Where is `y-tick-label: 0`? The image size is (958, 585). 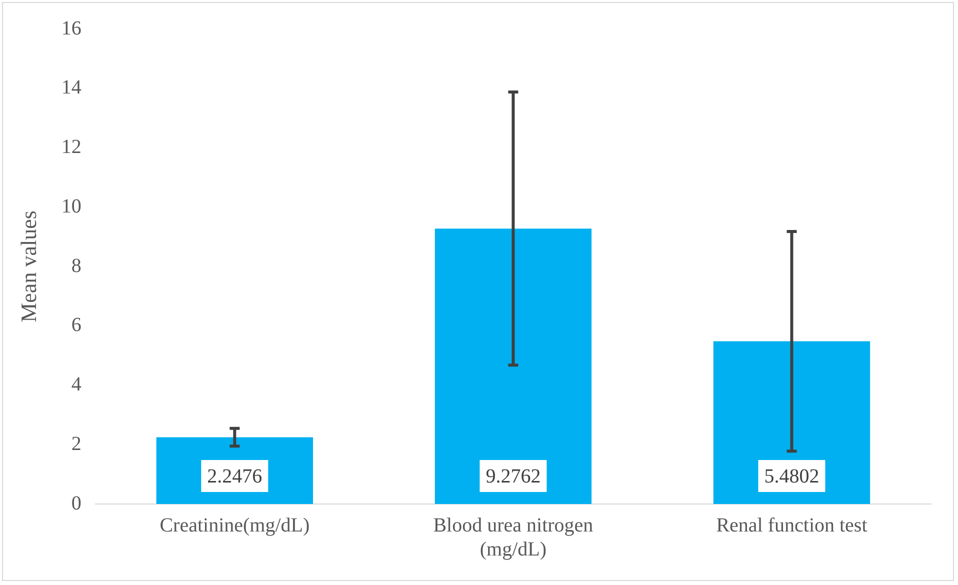 y-tick-label: 0 is located at coordinates (76, 503).